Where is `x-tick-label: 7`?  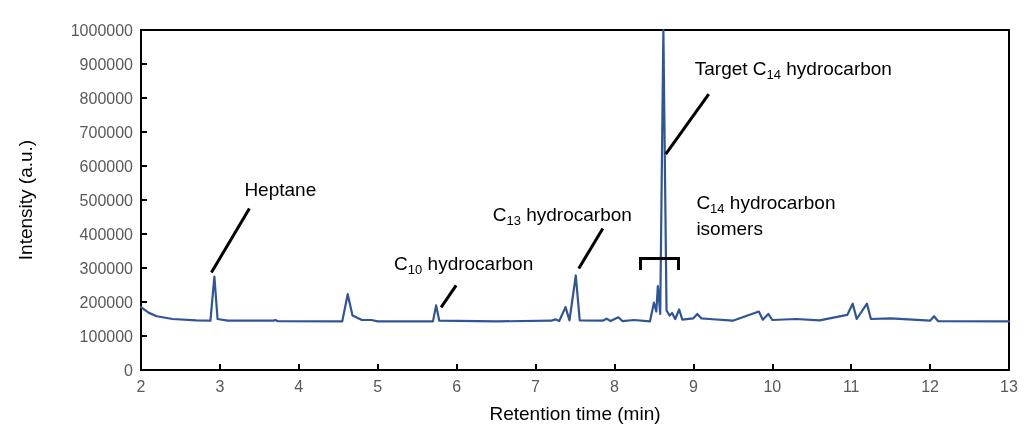 x-tick-label: 7 is located at coordinates (536, 386).